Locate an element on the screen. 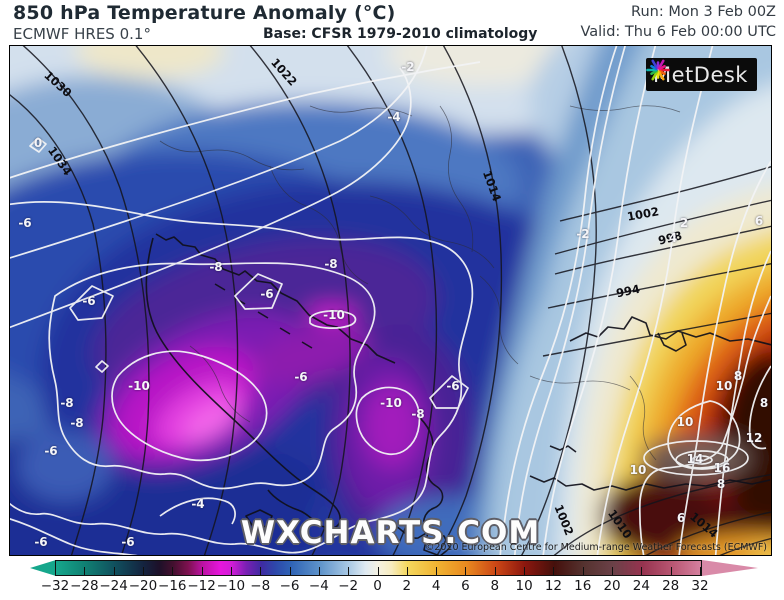  colorbar-gradient is located at coordinates (378, 568).